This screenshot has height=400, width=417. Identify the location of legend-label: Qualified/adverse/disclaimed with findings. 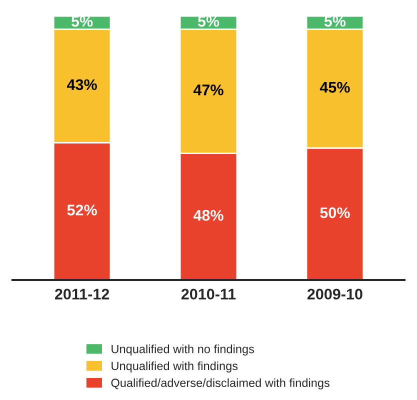
(220, 384).